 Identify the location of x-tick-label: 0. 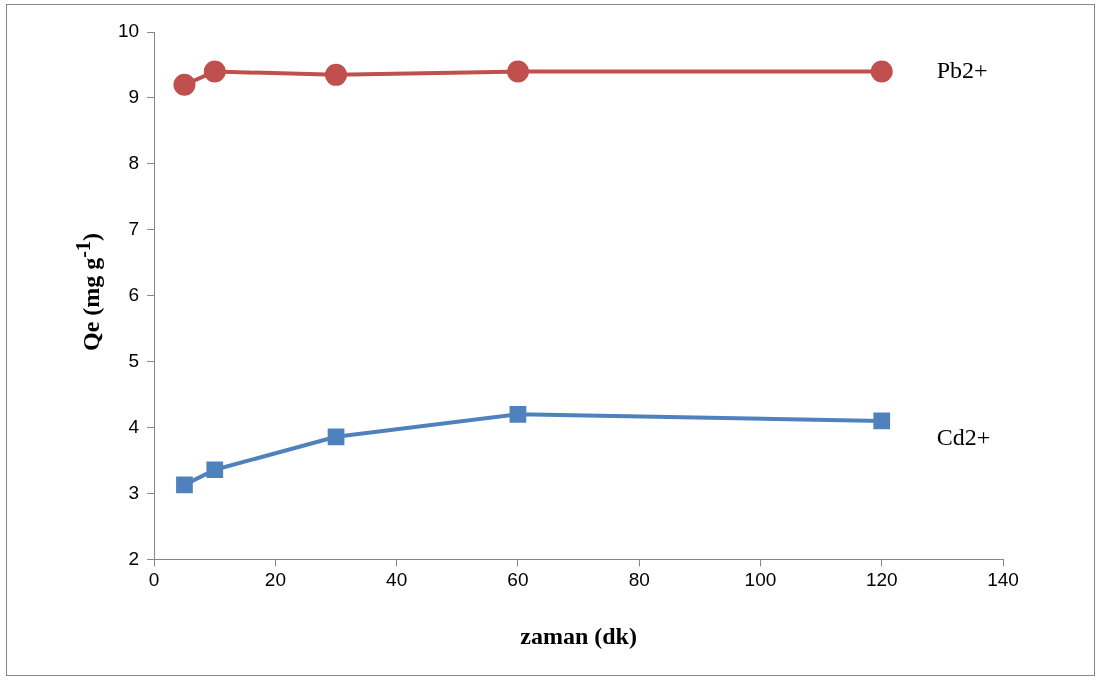
(154, 580).